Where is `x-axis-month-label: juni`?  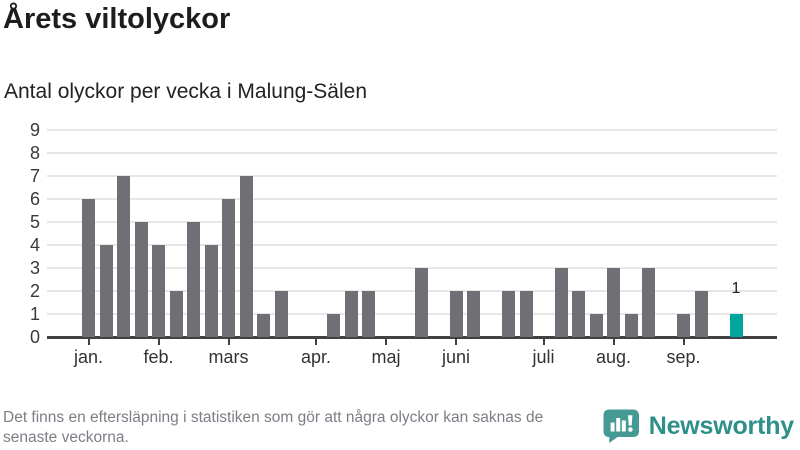
x-axis-month-label: juni is located at coordinates (456, 357).